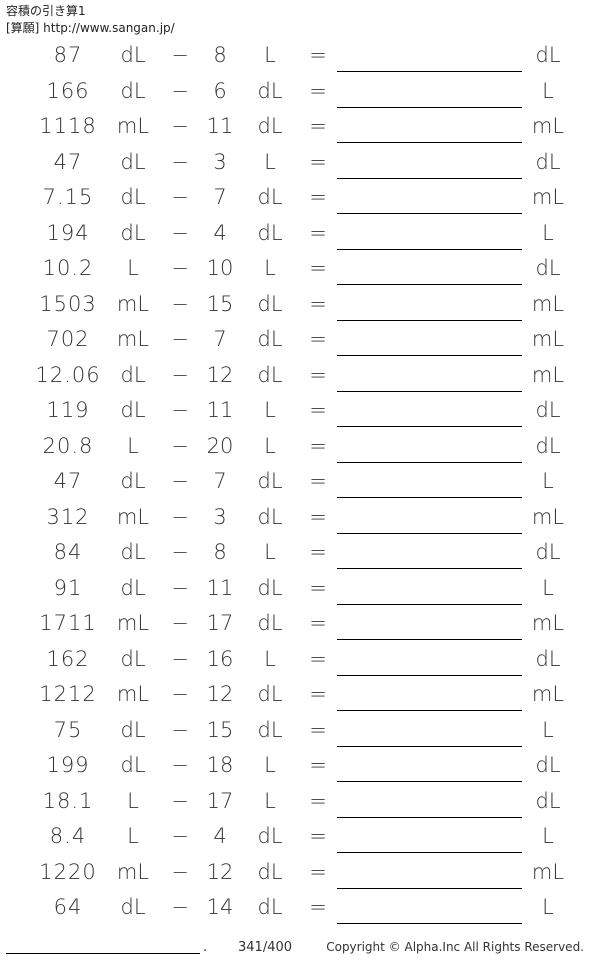  Describe the element at coordinates (68, 694) in the screenshot. I see `first-amount: 1212` at that location.